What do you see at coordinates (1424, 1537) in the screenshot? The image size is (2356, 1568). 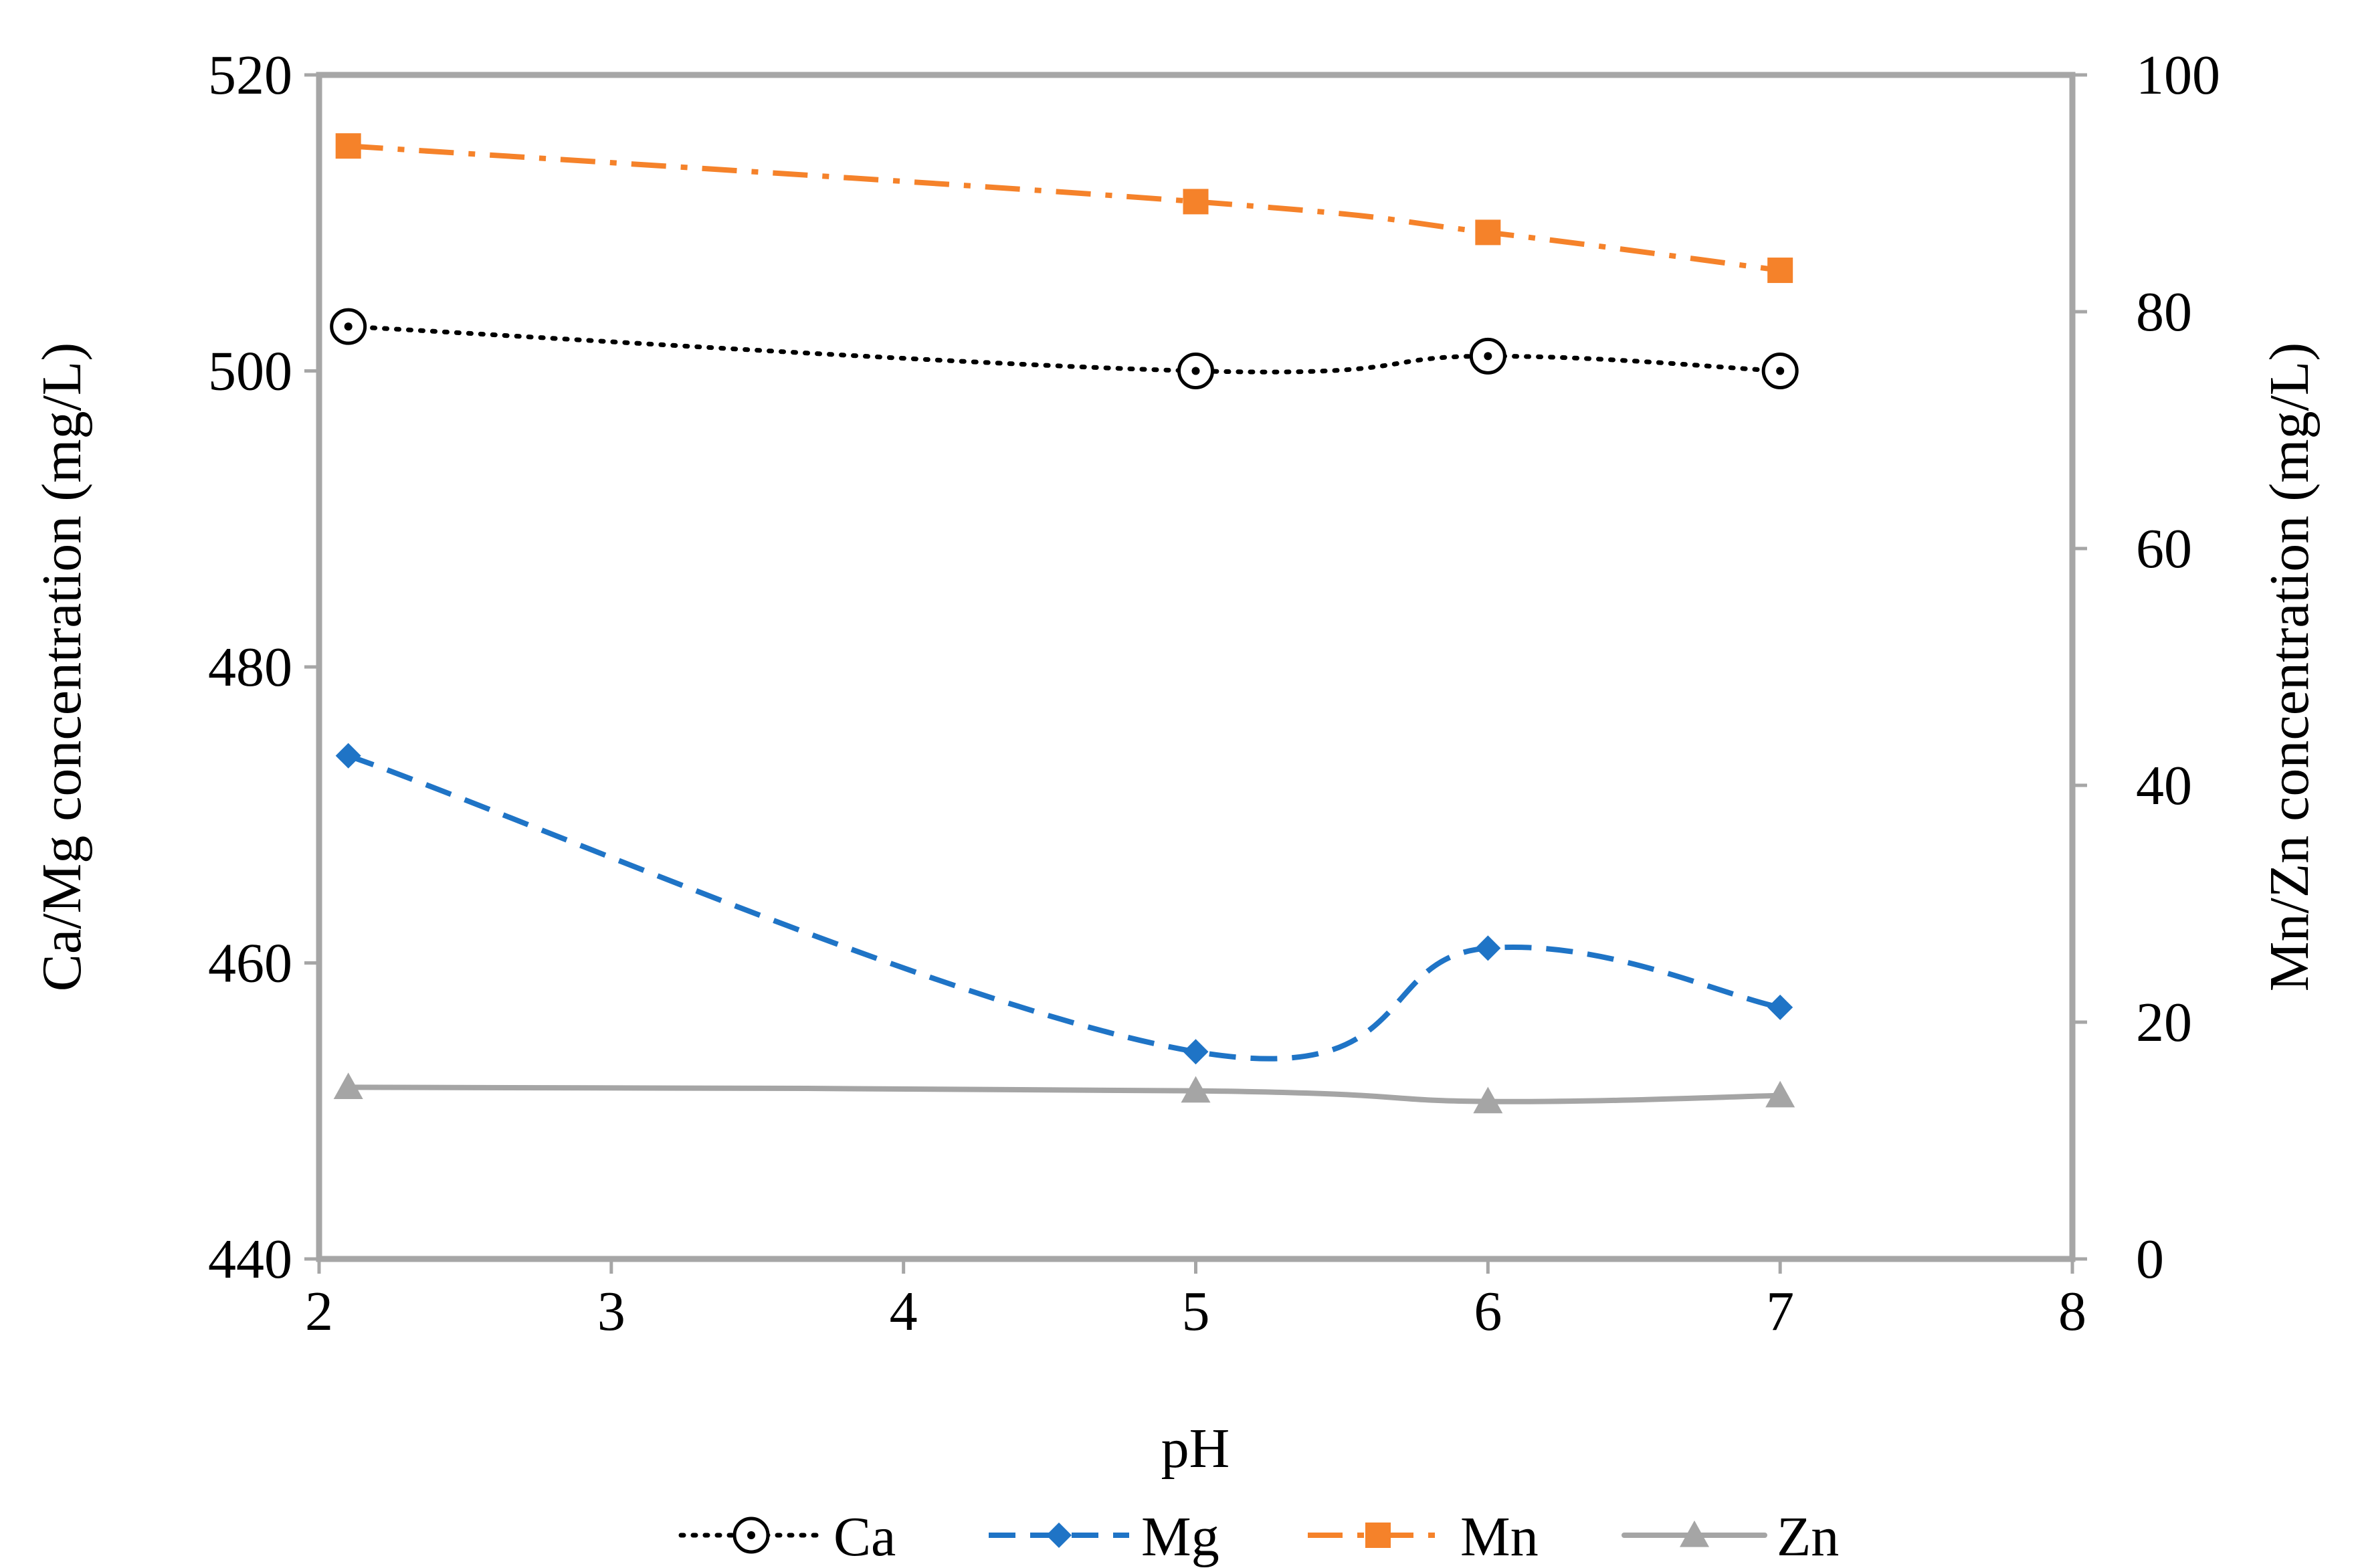 I see `legend-item-mn: Mn` at bounding box center [1424, 1537].